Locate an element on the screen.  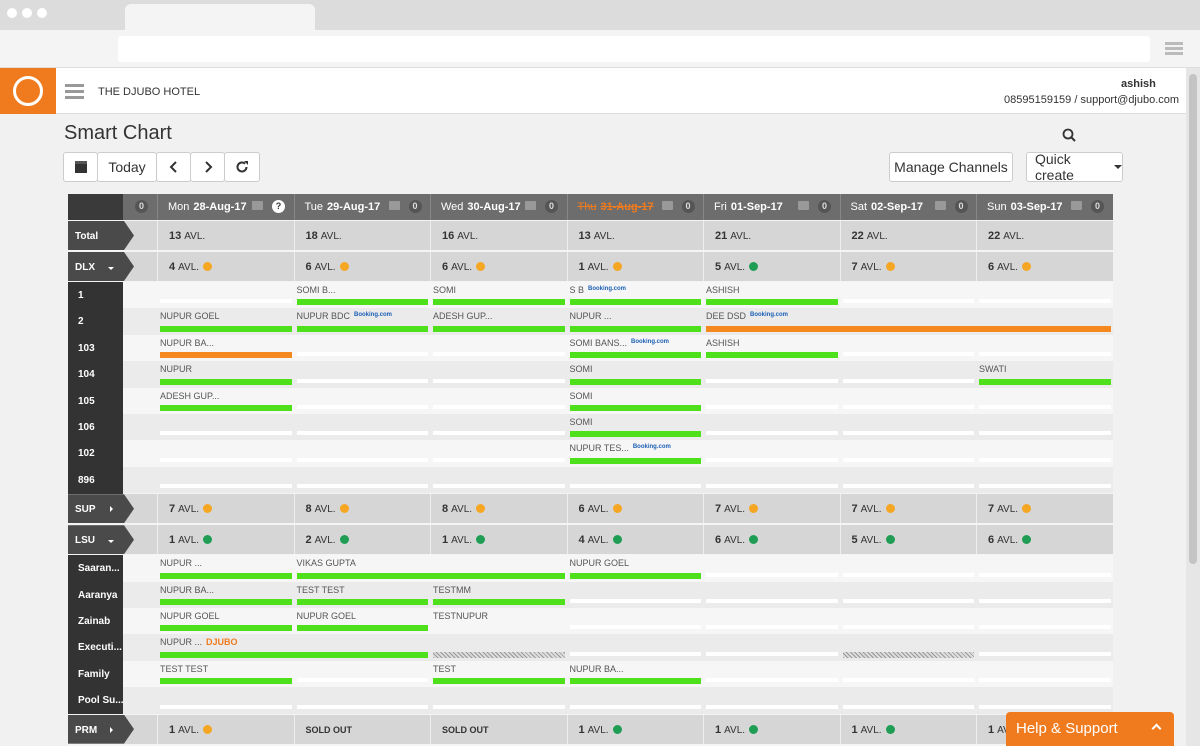
section-label: PRM is located at coordinates (101, 729).